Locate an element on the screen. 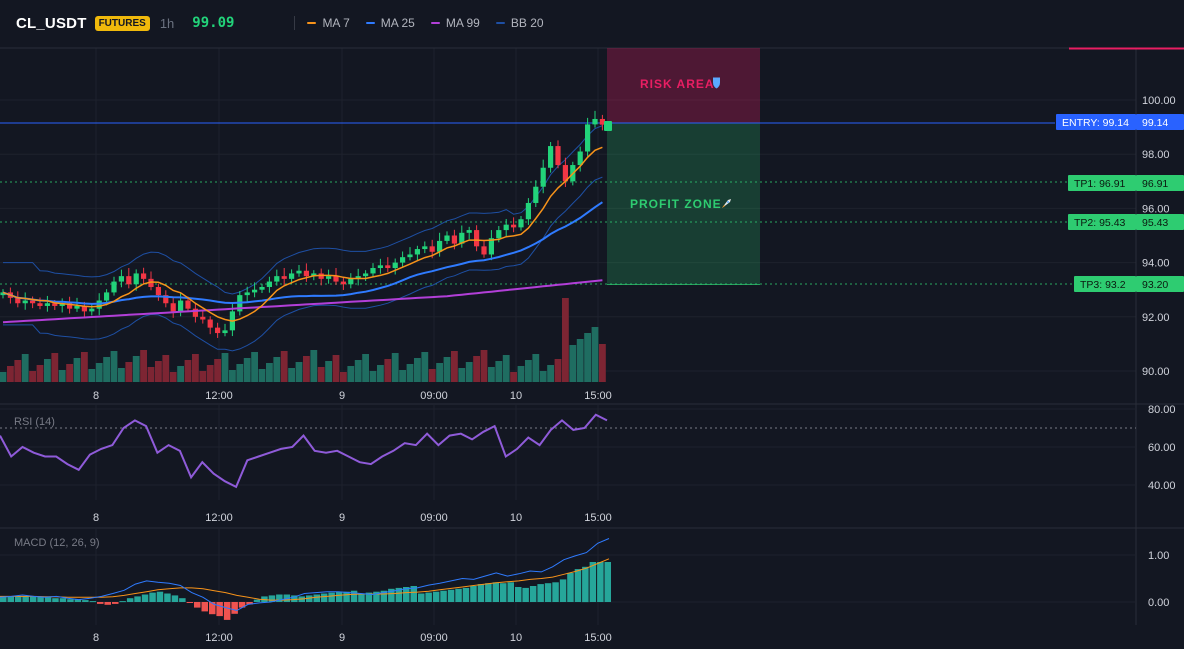 This screenshot has height=649, width=1184. tp2-price-tag is located at coordinates (1160, 222).